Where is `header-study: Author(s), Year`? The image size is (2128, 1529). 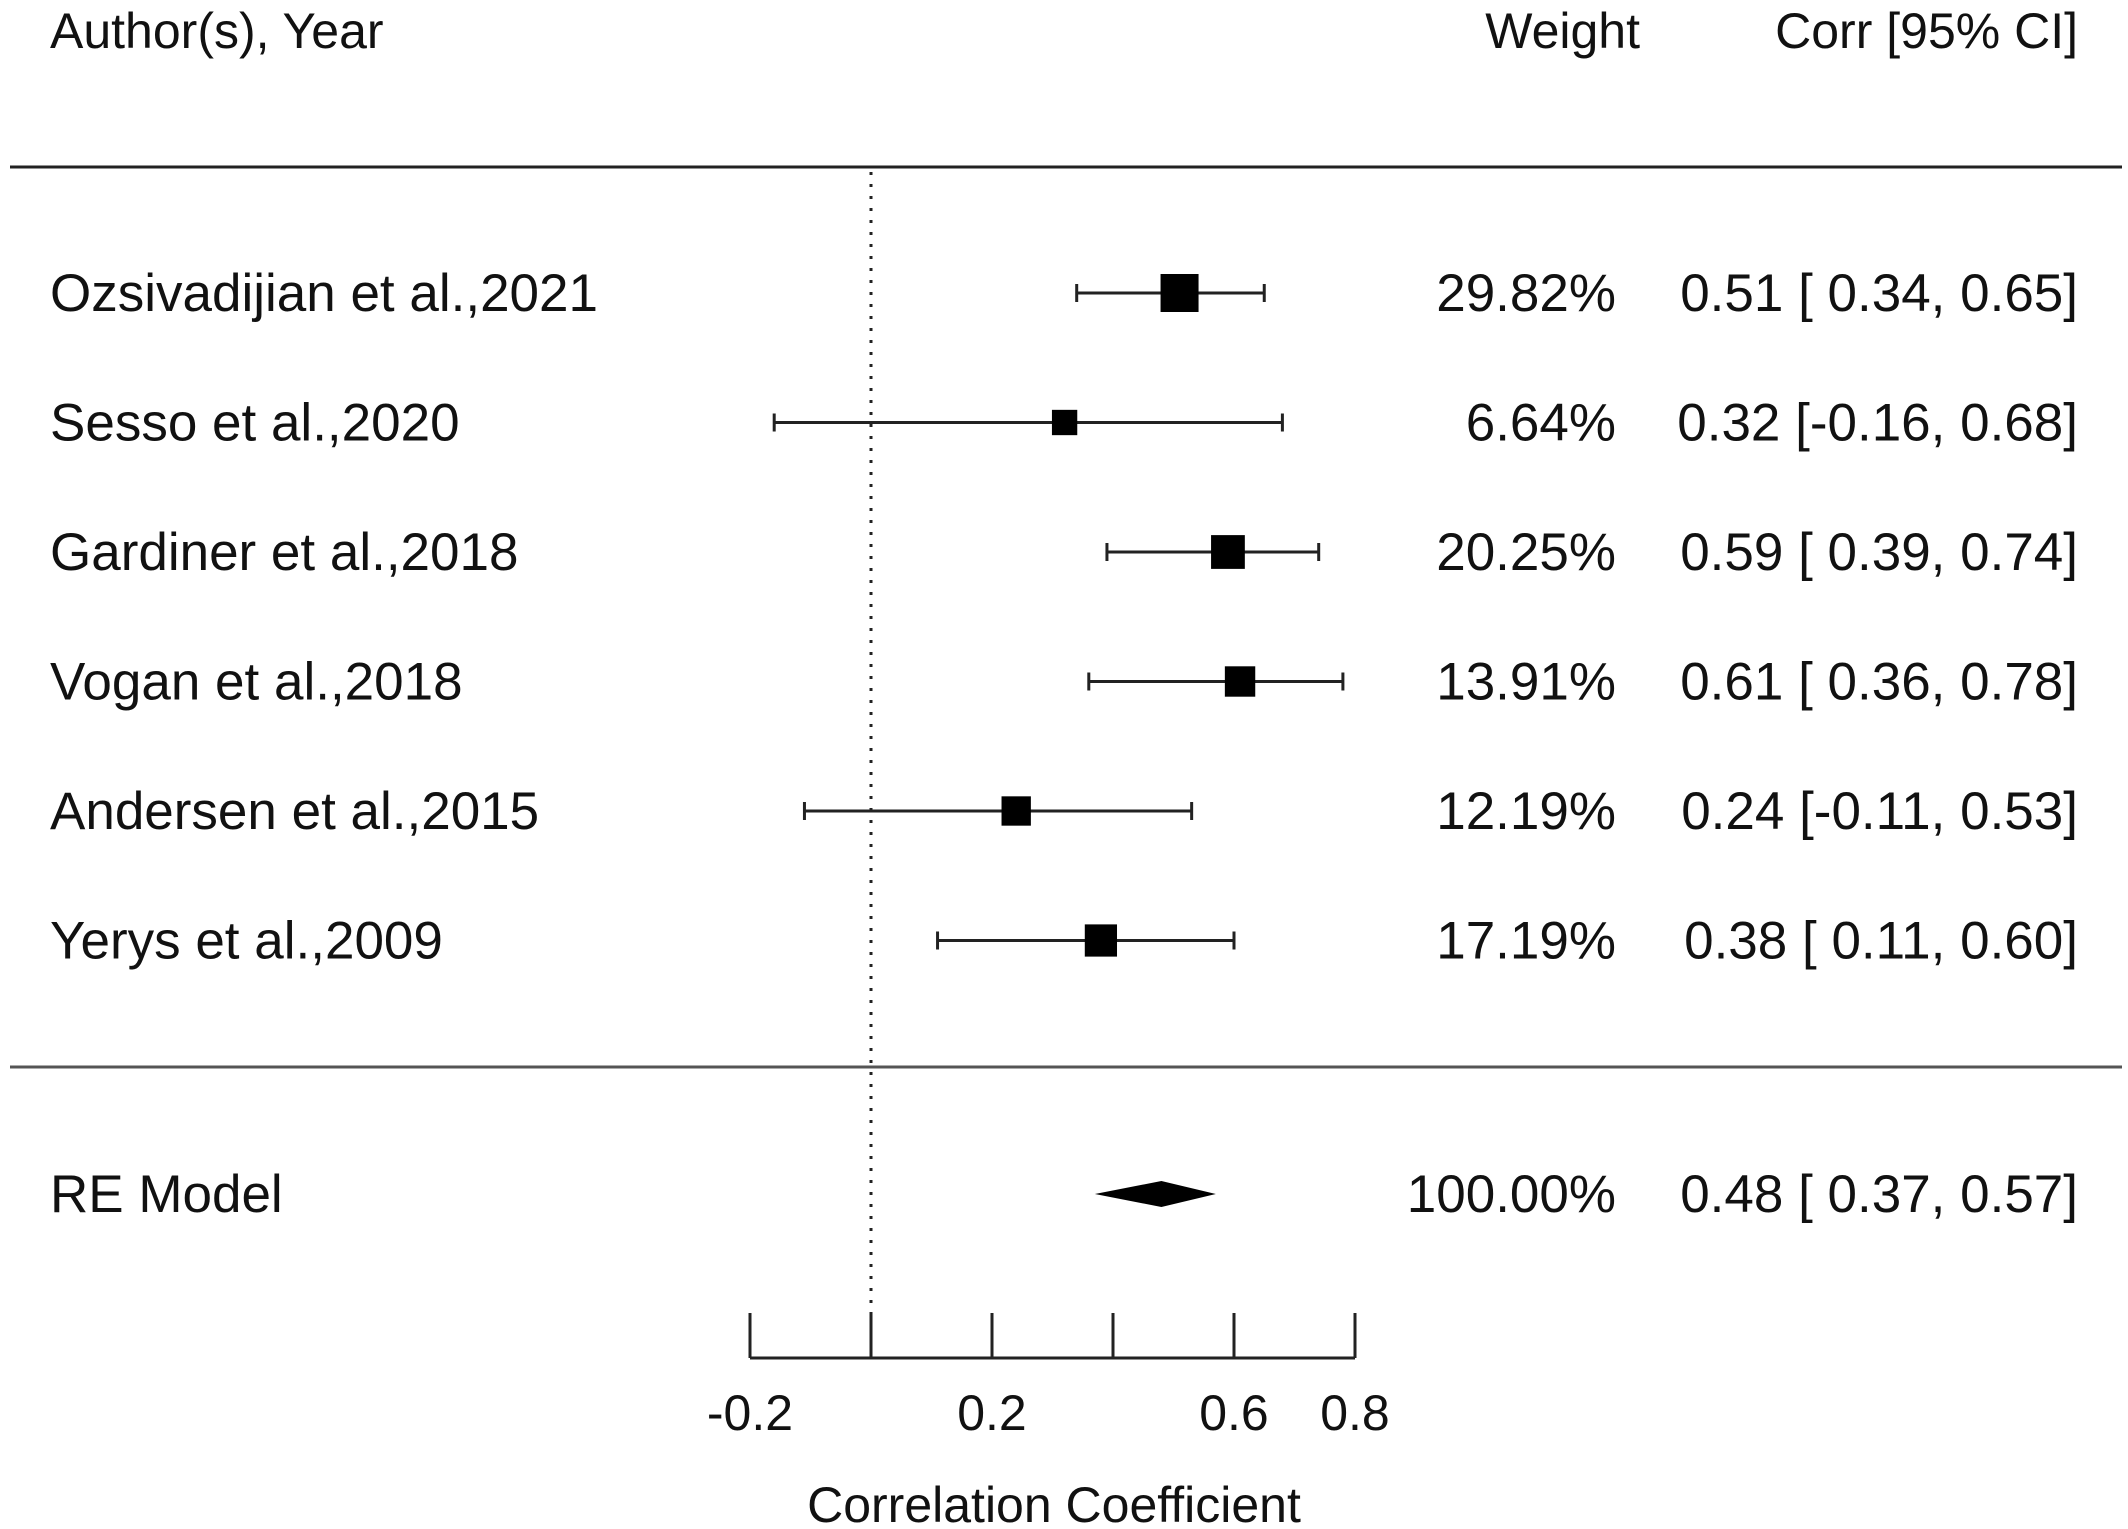
header-study: Author(s), Year is located at coordinates (217, 31).